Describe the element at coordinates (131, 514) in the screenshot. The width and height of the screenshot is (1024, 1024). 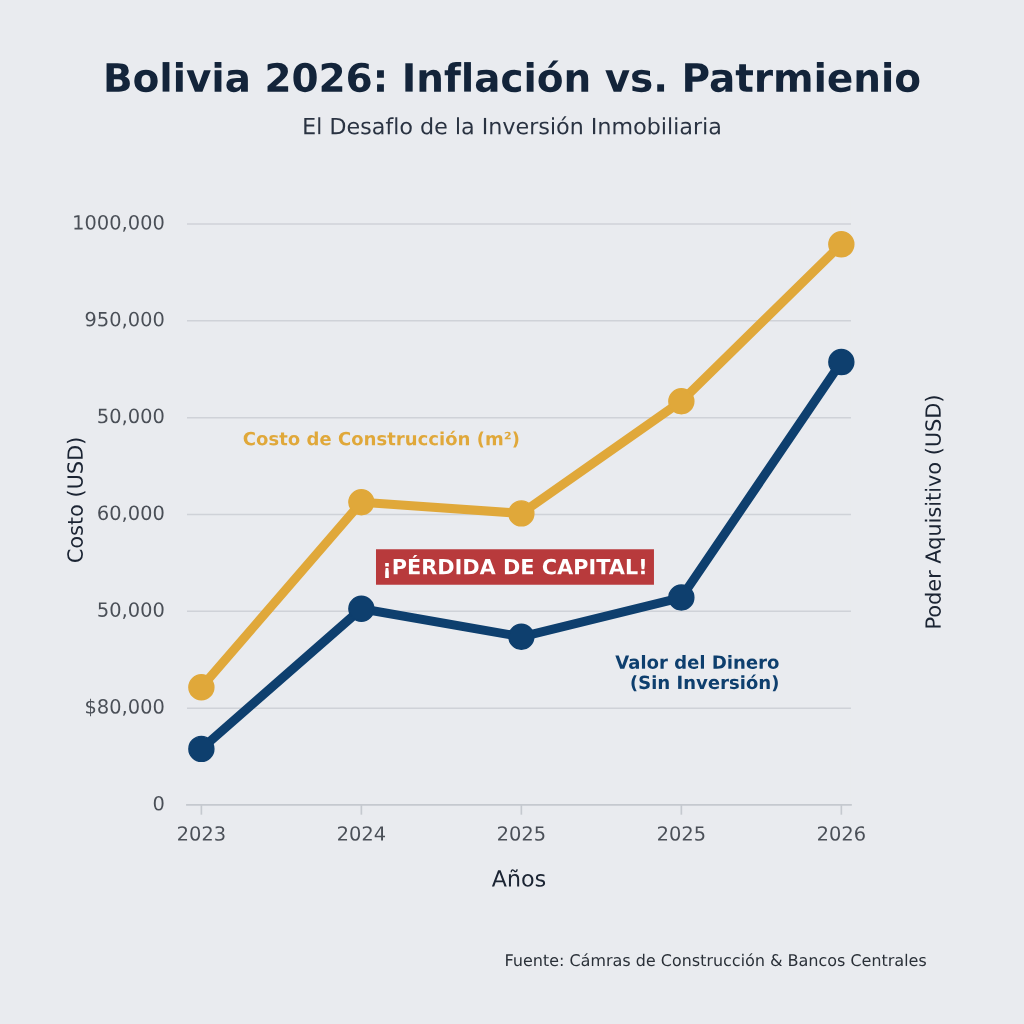
I see `text: 60,000` at that location.